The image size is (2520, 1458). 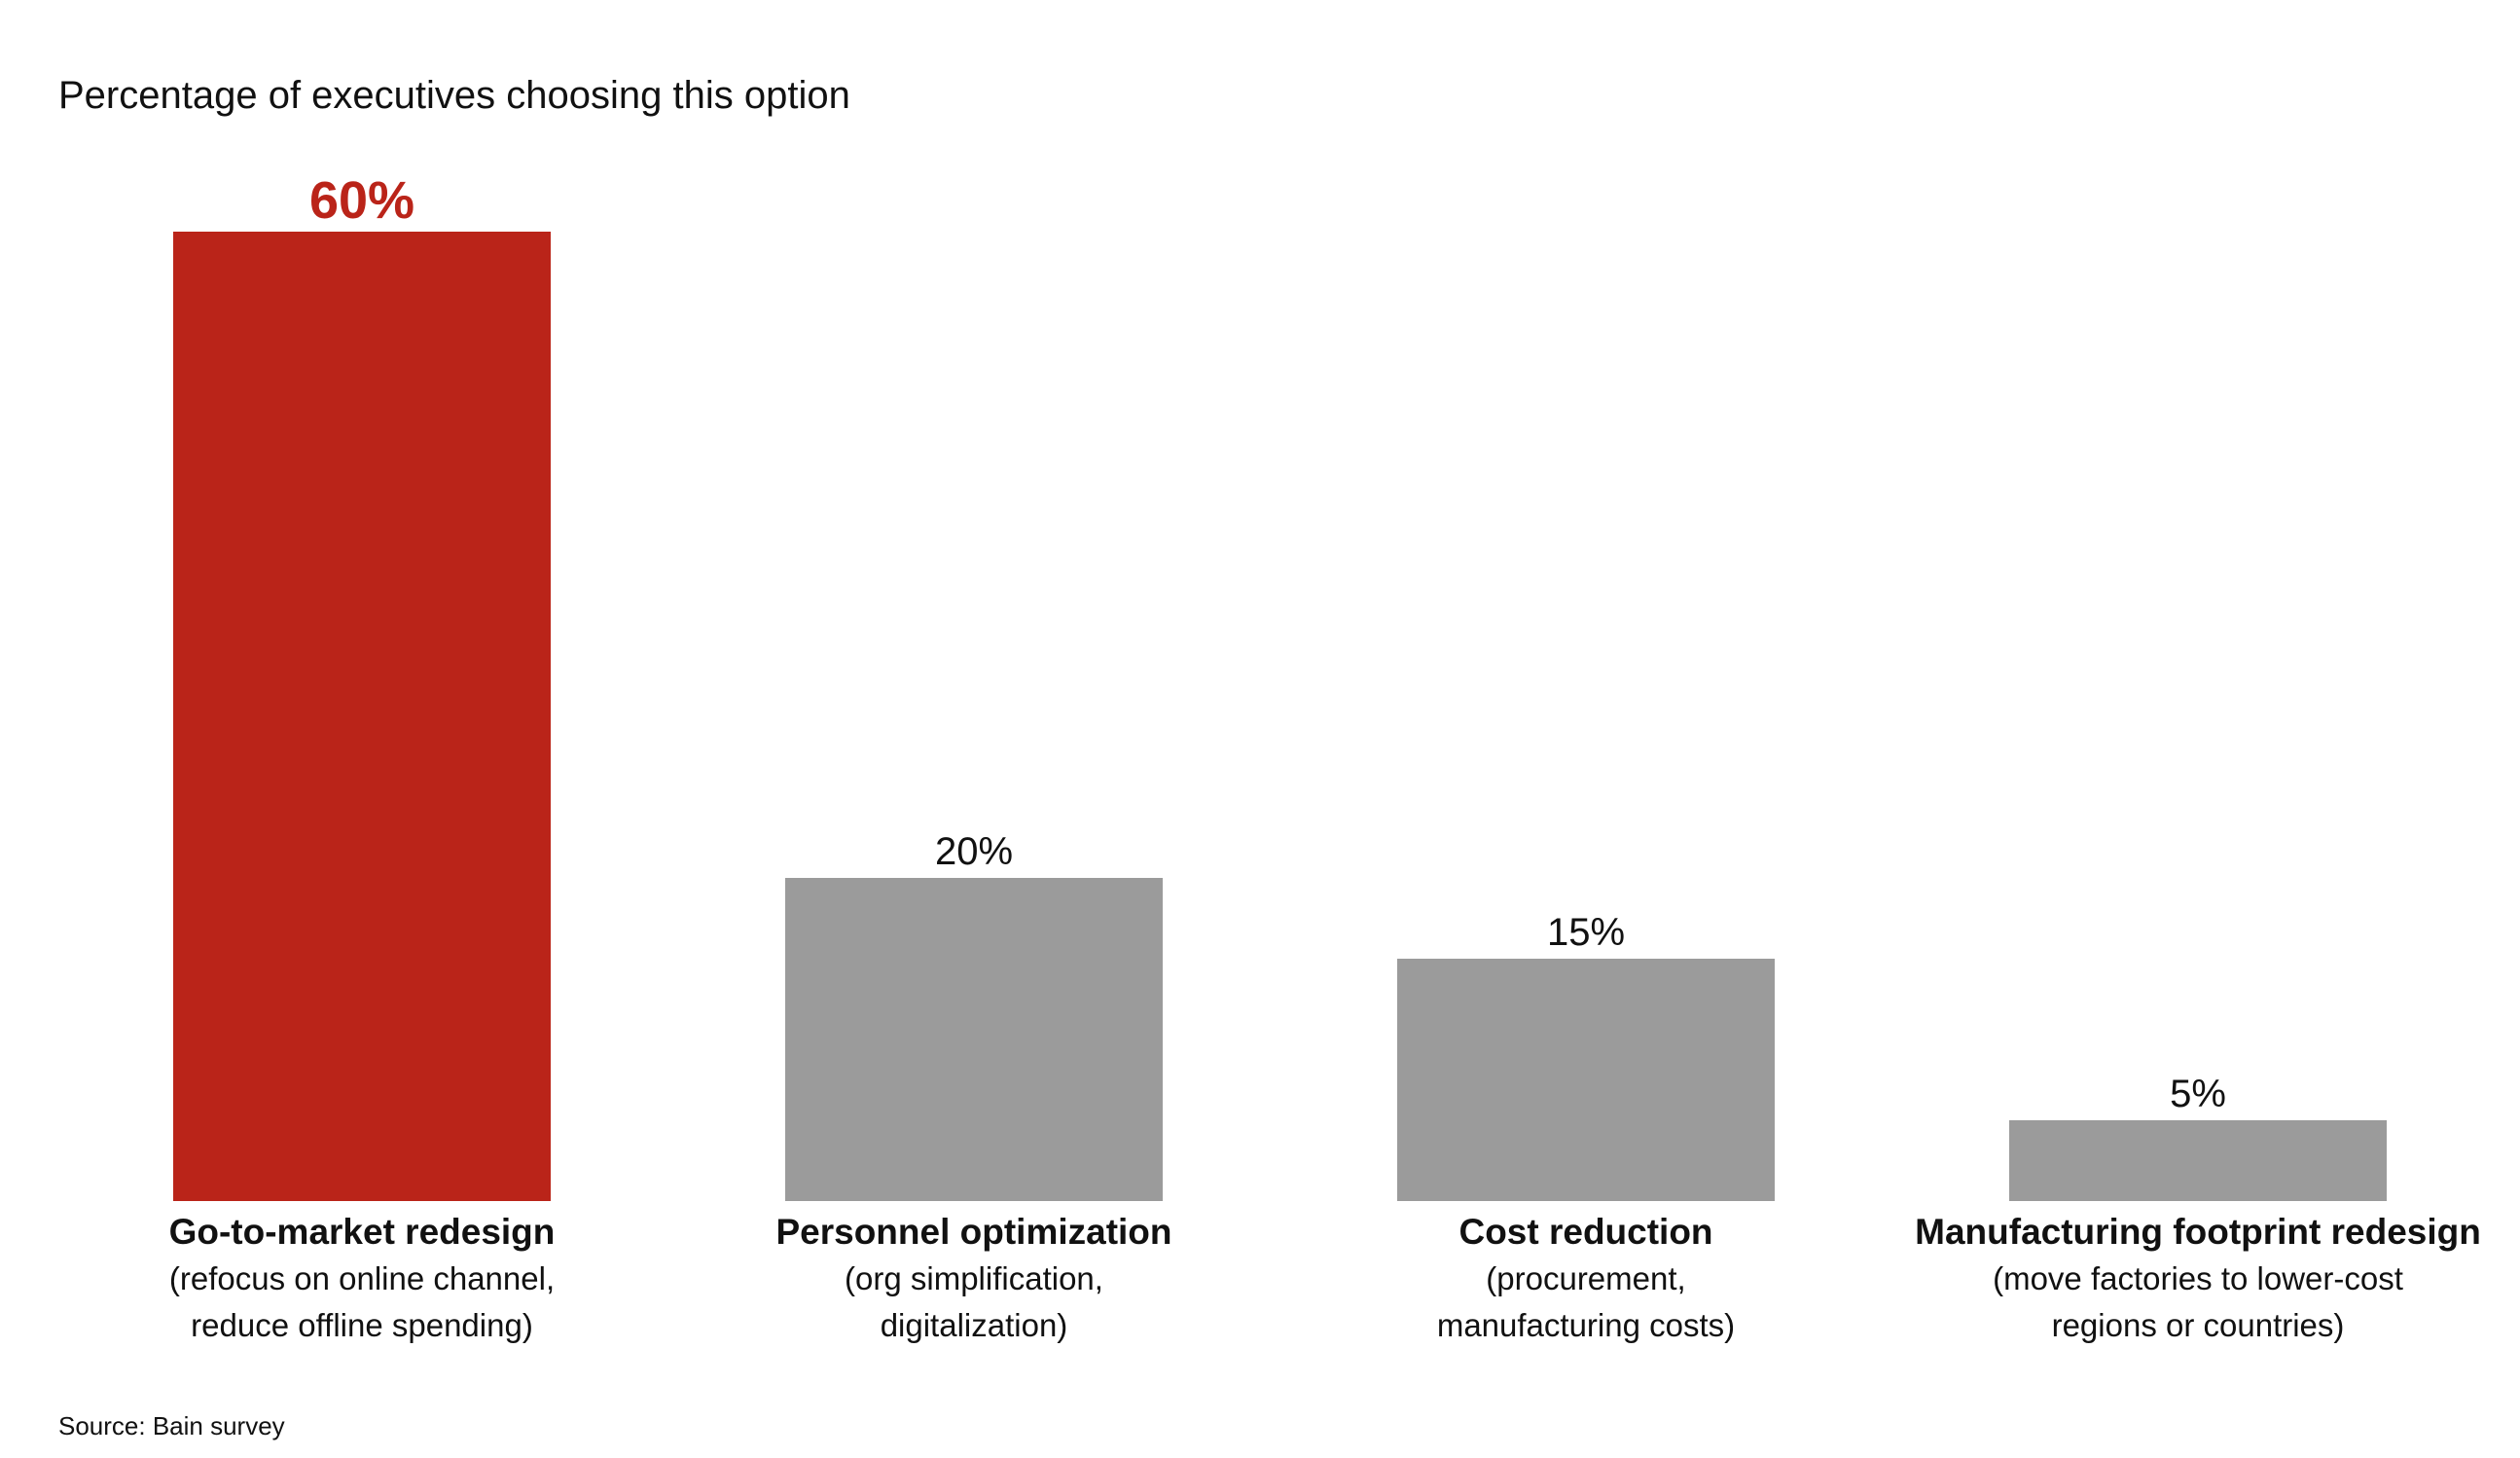 What do you see at coordinates (362, 1232) in the screenshot?
I see `category-title: Go-to-market redesign` at bounding box center [362, 1232].